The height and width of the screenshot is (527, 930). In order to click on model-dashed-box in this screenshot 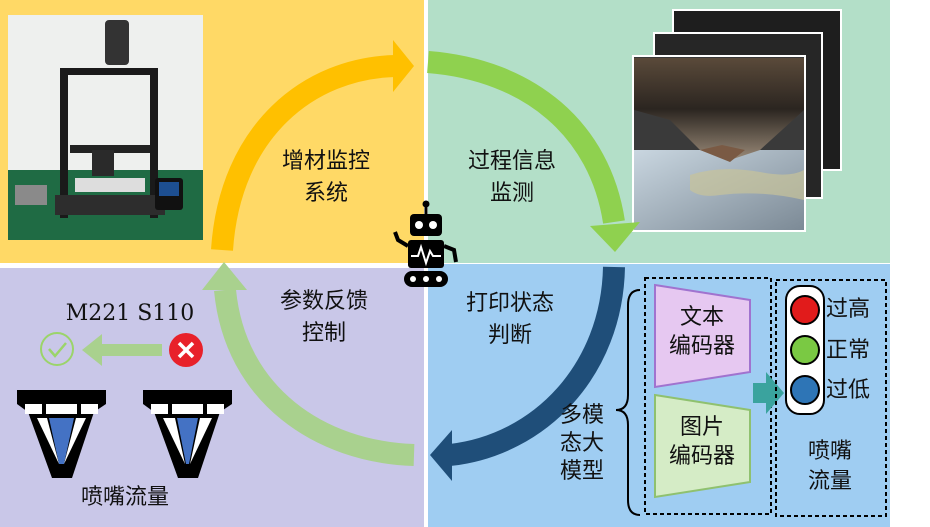, I will do `click(708, 396)`.